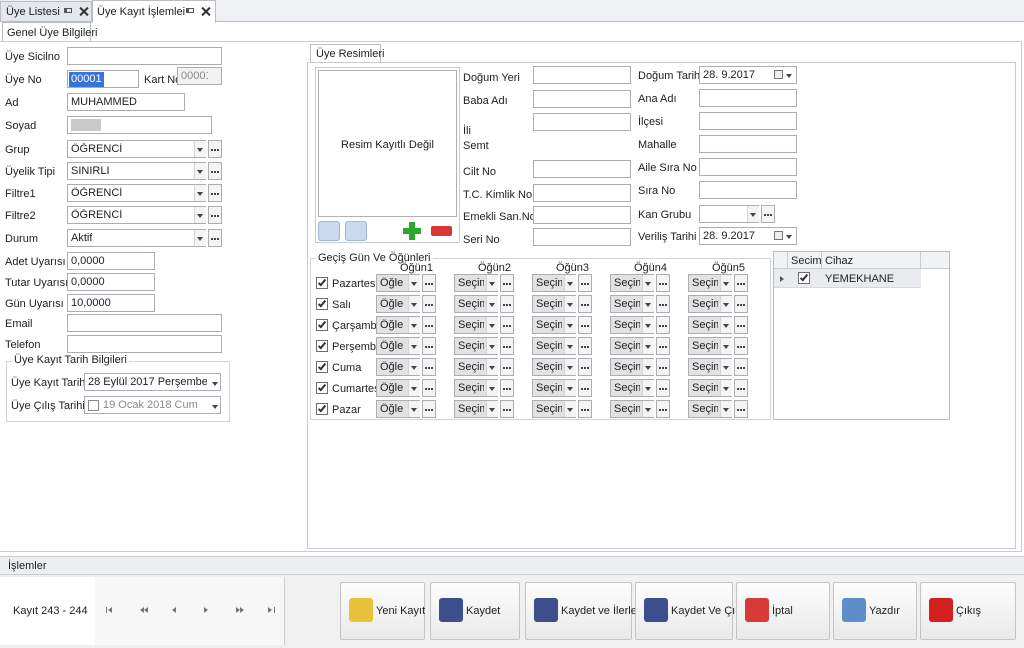 Image resolution: width=1024 pixels, height=648 pixels. I want to click on combo-box, so click(729, 214).